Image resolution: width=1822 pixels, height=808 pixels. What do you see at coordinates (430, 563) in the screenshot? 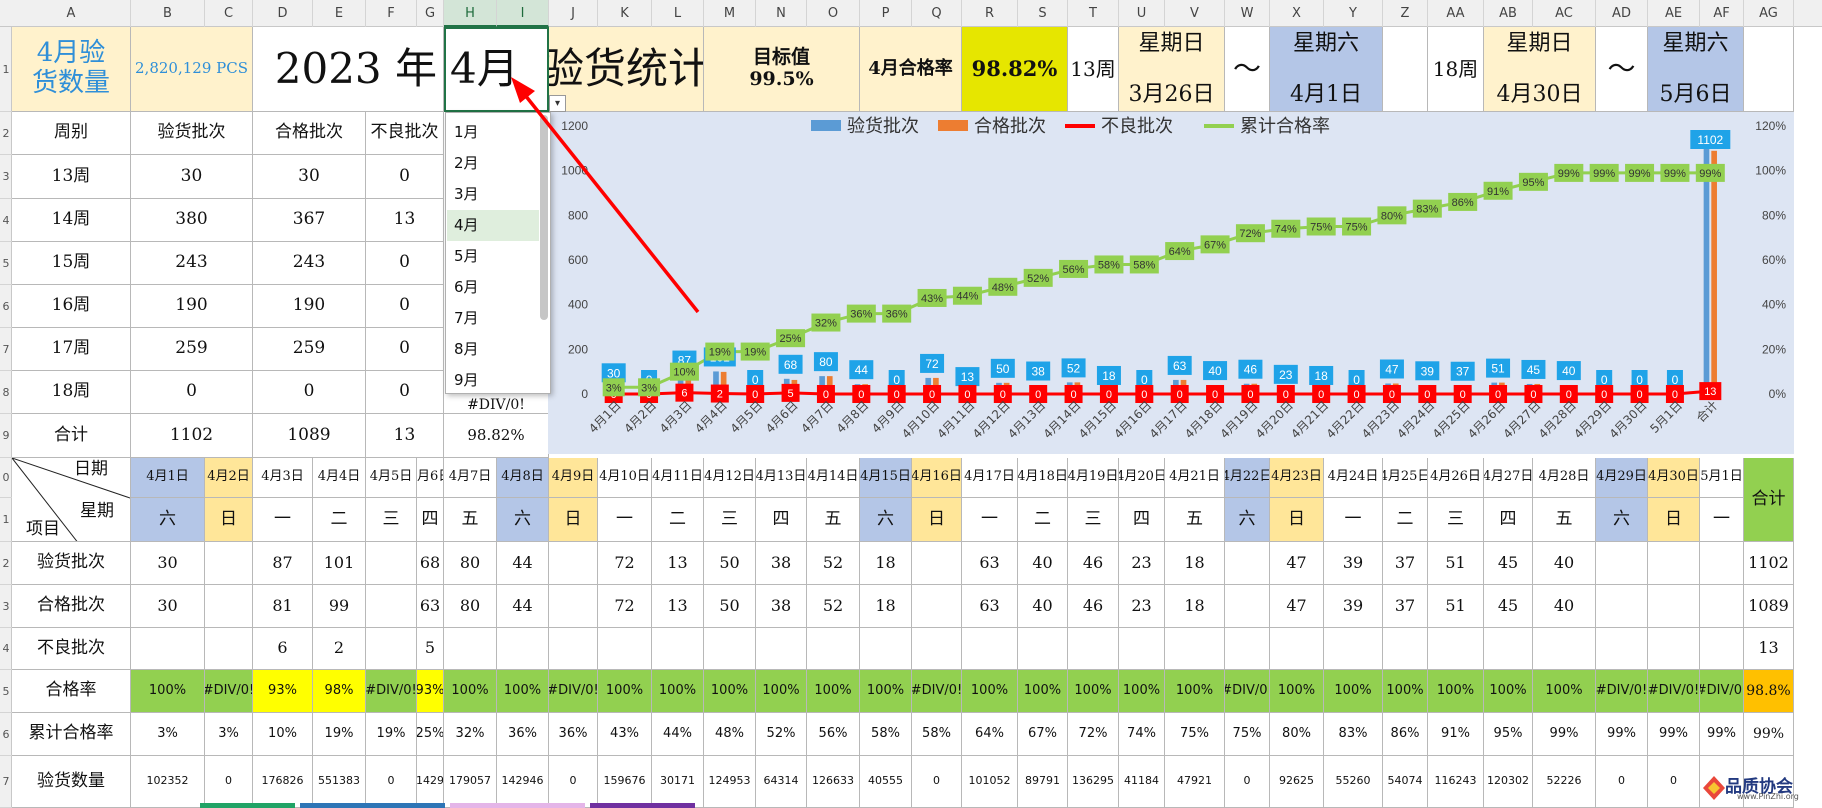
I see `daily-inspected-cell: 68` at bounding box center [430, 563].